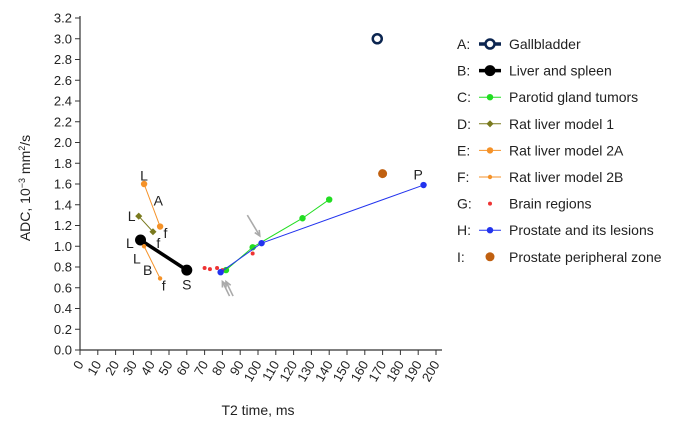  I want to click on legend-key: E:, so click(463, 150).